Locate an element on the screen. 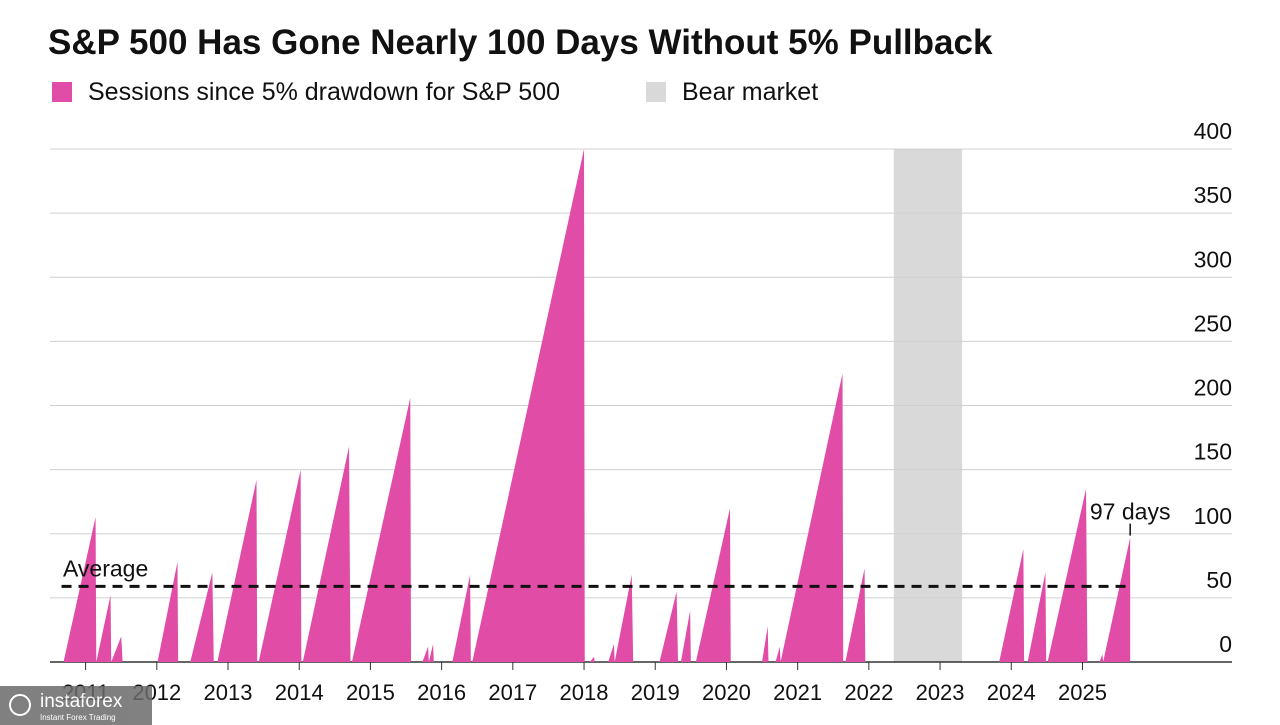 This screenshot has width=1280, height=725. y-tick-label: 200 is located at coordinates (1213, 388).